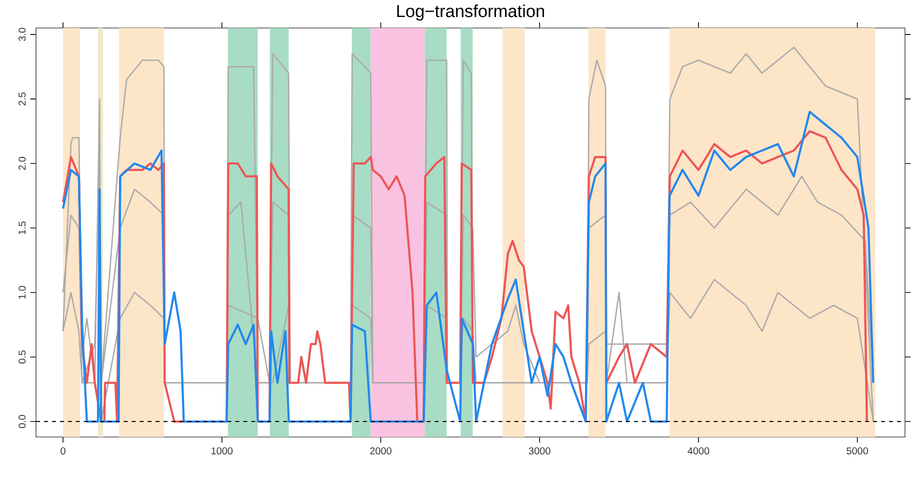  Describe the element at coordinates (22, 292) in the screenshot. I see `y-tick-label: 1.0` at that location.